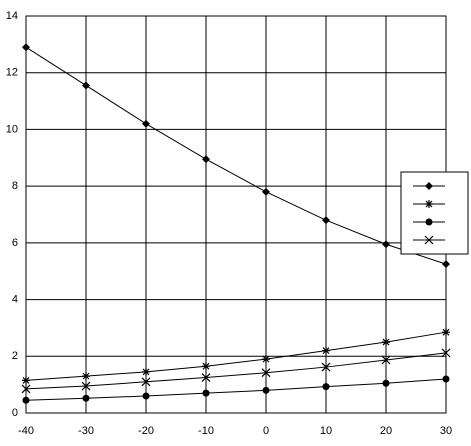  I want to click on x-tick-label: 0, so click(266, 431).